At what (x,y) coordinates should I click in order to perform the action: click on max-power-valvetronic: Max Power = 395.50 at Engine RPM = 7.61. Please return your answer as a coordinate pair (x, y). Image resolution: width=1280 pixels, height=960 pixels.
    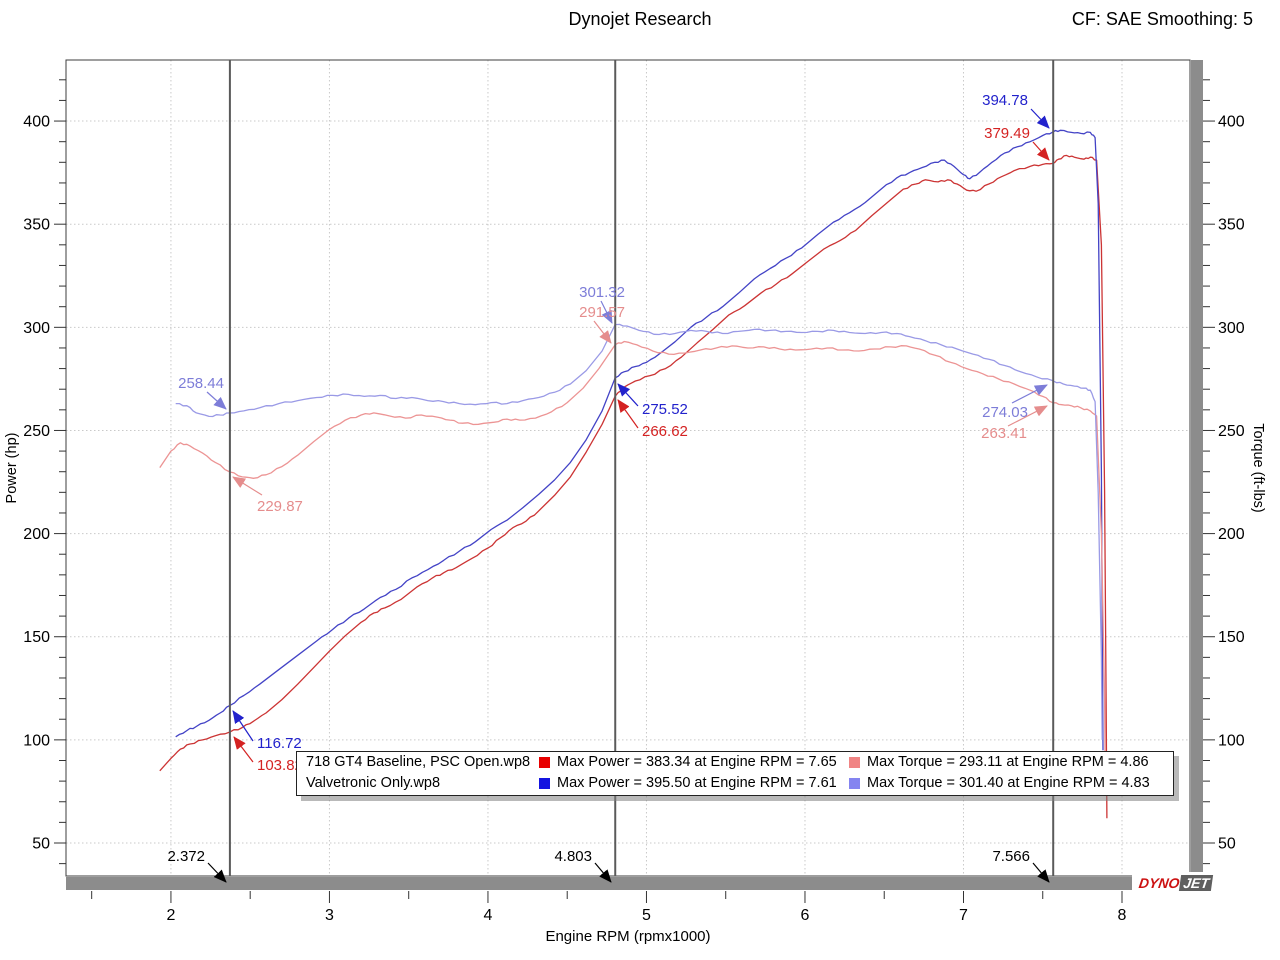
    Looking at the image, I should click on (697, 783).